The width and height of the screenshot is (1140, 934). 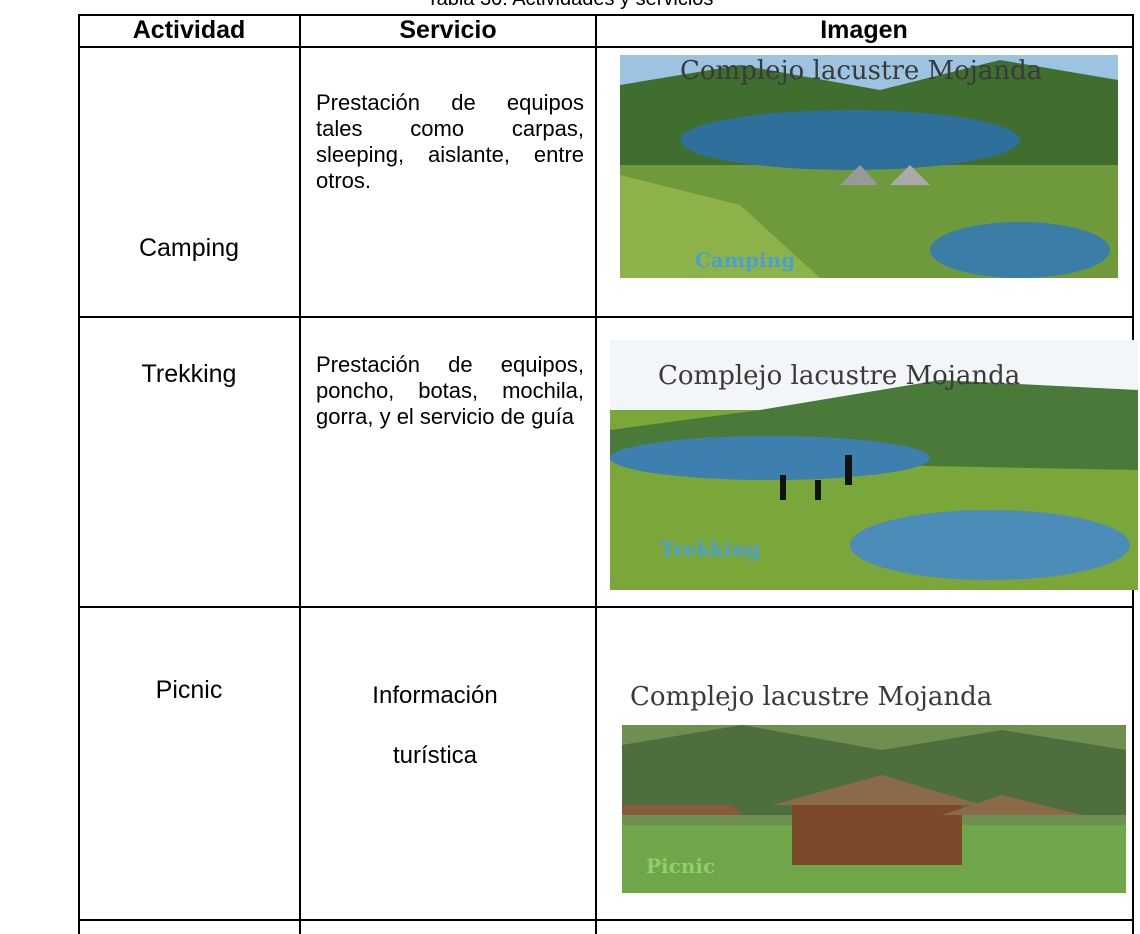 What do you see at coordinates (435, 725) in the screenshot?
I see `service: Información turística` at bounding box center [435, 725].